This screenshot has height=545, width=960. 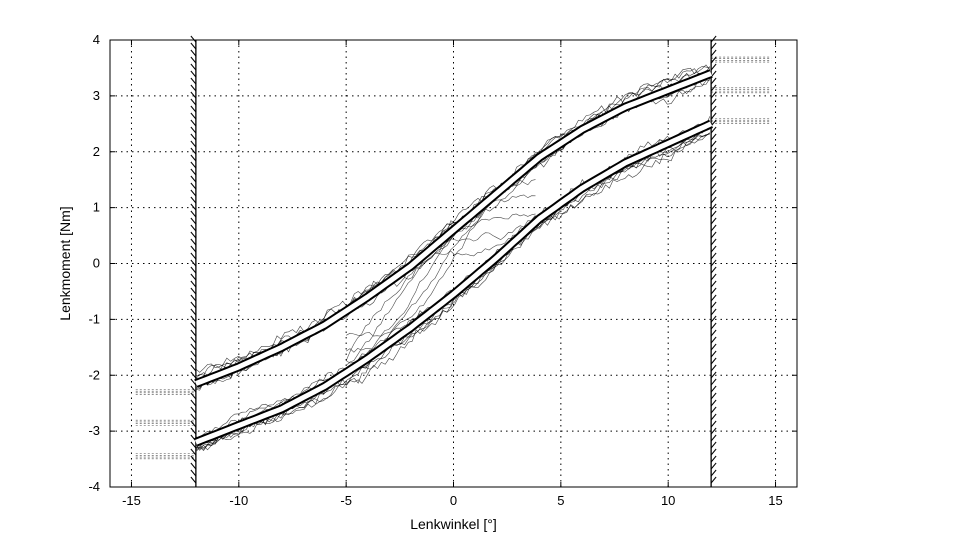 What do you see at coordinates (453, 500) in the screenshot?
I see `x-tick-label: 0` at bounding box center [453, 500].